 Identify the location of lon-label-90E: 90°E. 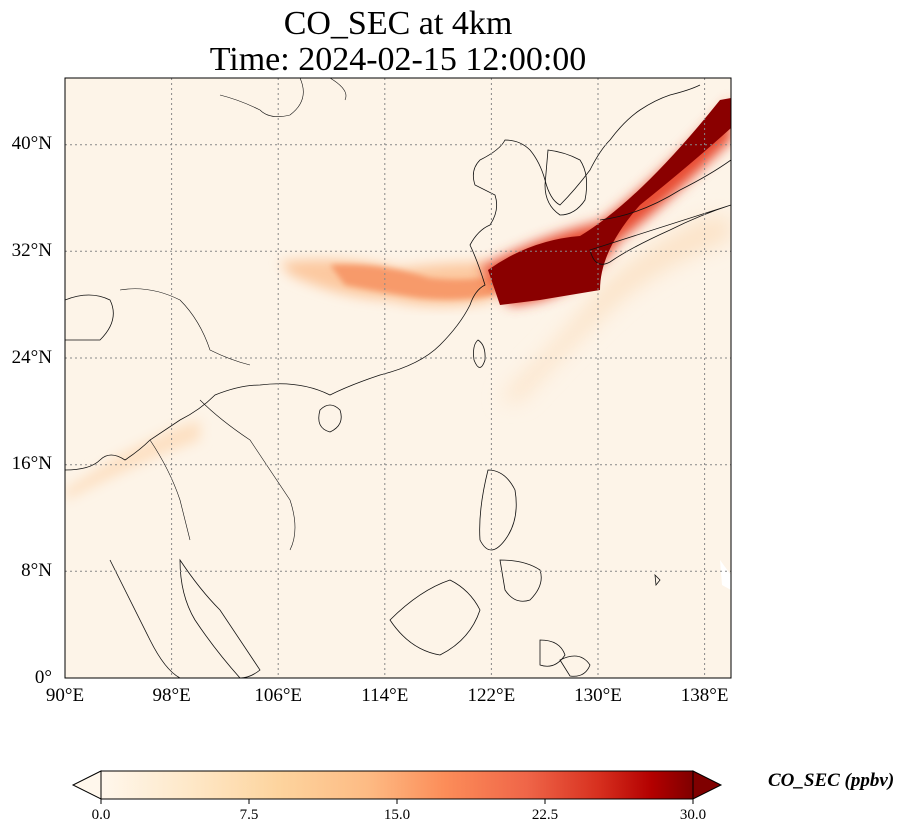
(65, 695).